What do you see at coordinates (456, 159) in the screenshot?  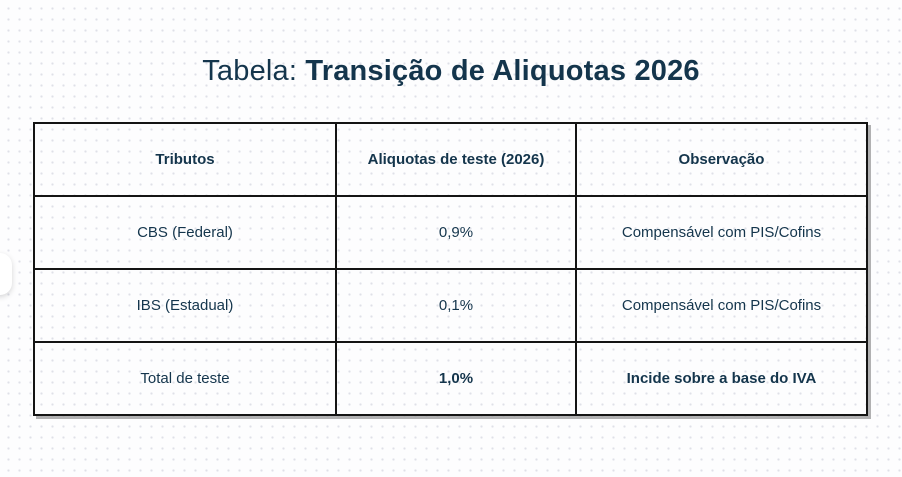 I see `column-header-aliquotas: Aliquotas de teste (2026)` at bounding box center [456, 159].